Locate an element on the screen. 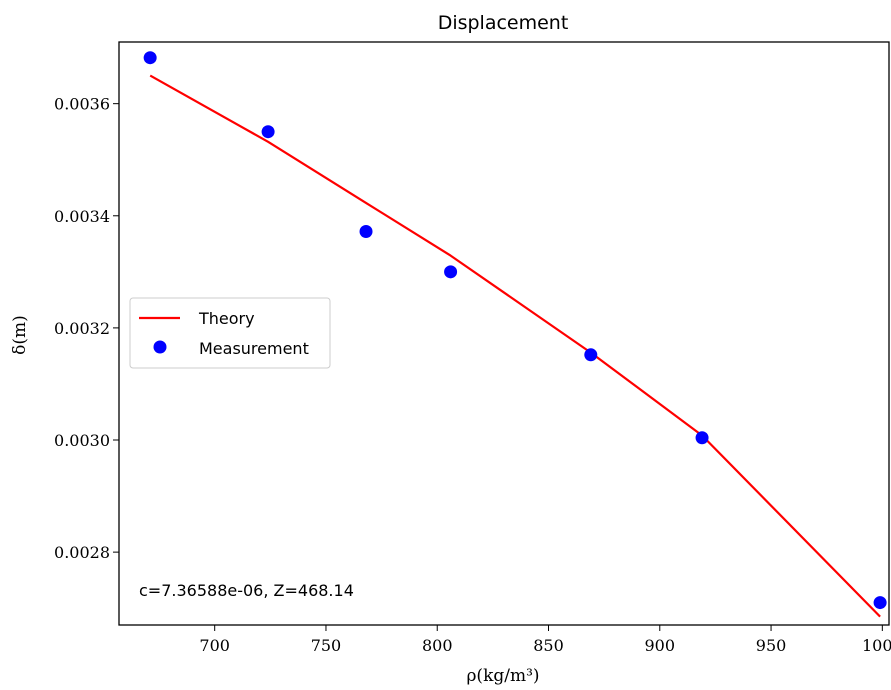  fit-annotation: c=7.36588e-06, Z=468.14 is located at coordinates (246, 590).